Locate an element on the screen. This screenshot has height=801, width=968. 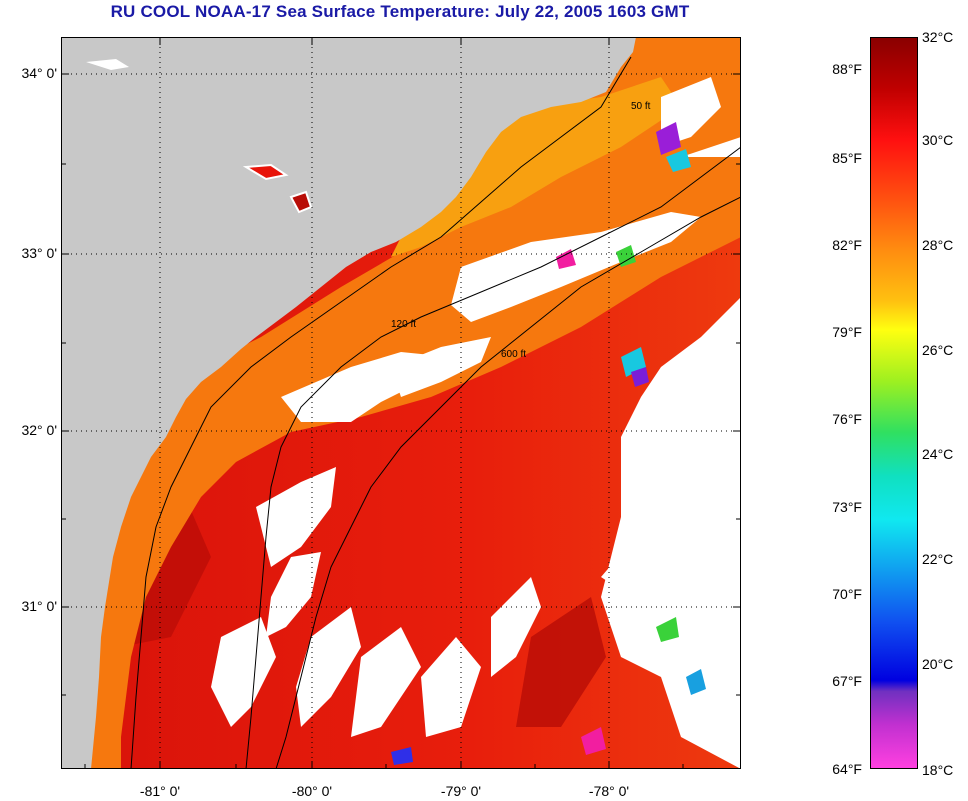
colorbar-f-label-79: 79°F is located at coordinates (847, 332).